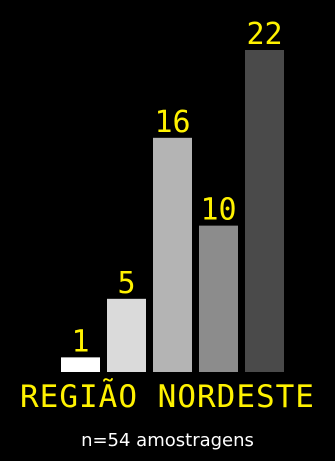 The image size is (335, 461). Describe the element at coordinates (167, 397) in the screenshot. I see `chart-title: REGIÃO NORDESTE` at that location.